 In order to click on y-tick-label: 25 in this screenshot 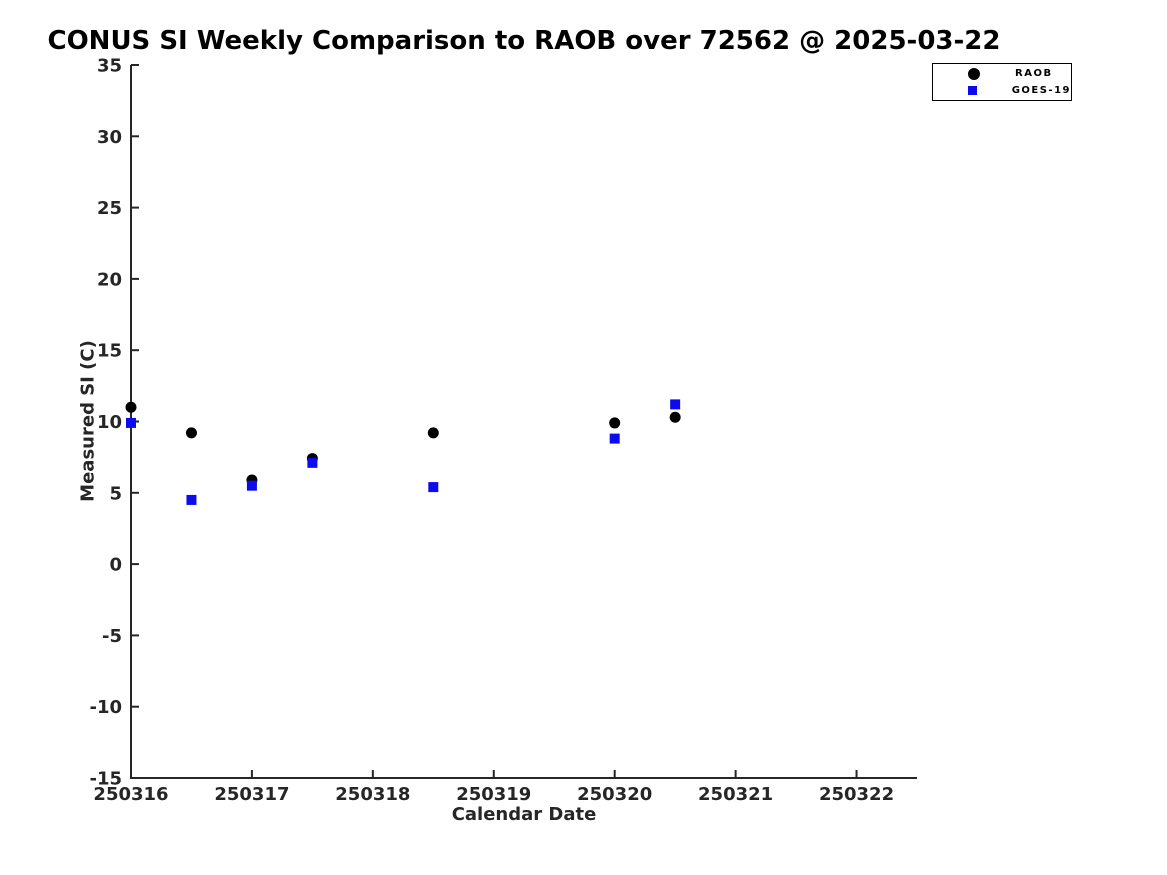, I will do `click(109, 208)`.